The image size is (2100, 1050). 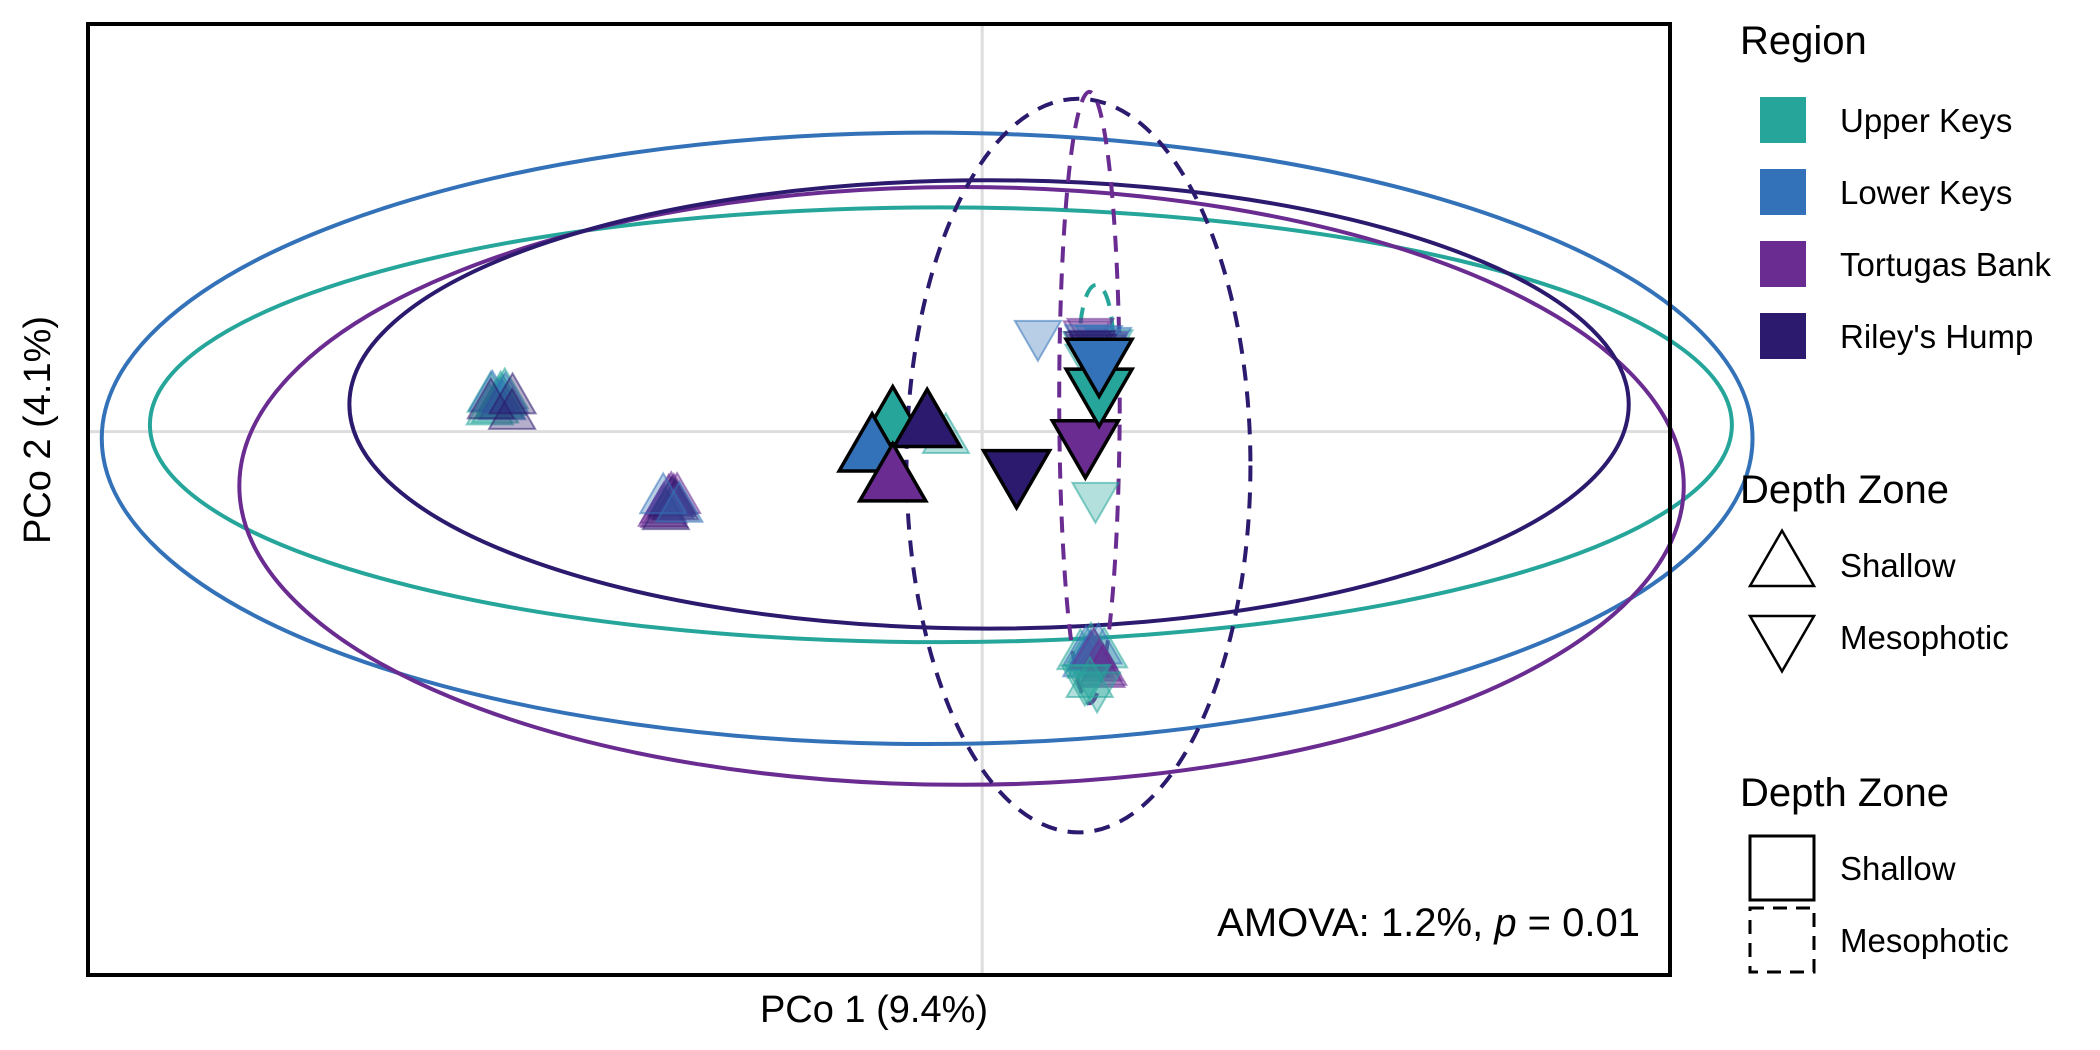 I want to click on legend-swatch-riley-s-hump, so click(x=1783, y=336).